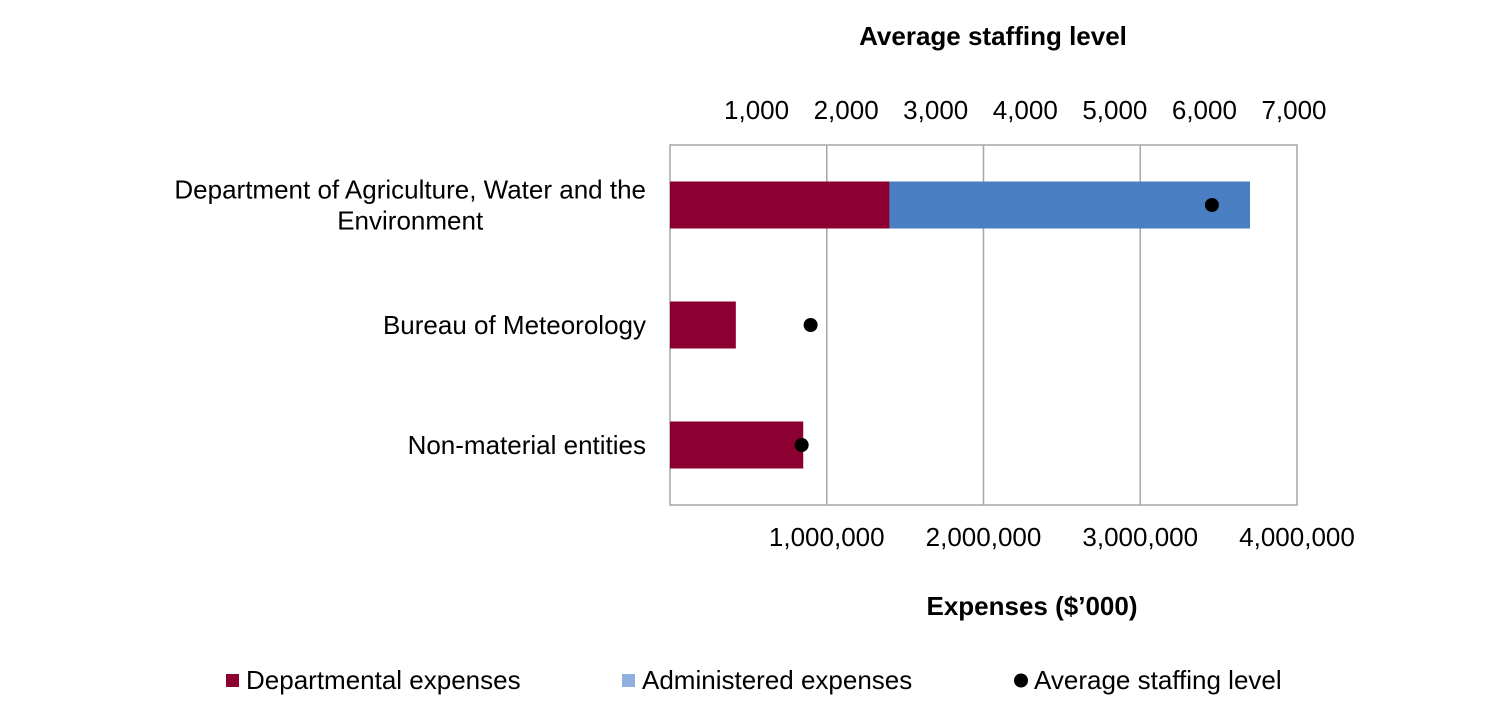 The height and width of the screenshot is (720, 1500). What do you see at coordinates (1140, 537) in the screenshot?
I see `bottom-tick-label: 3,000,000` at bounding box center [1140, 537].